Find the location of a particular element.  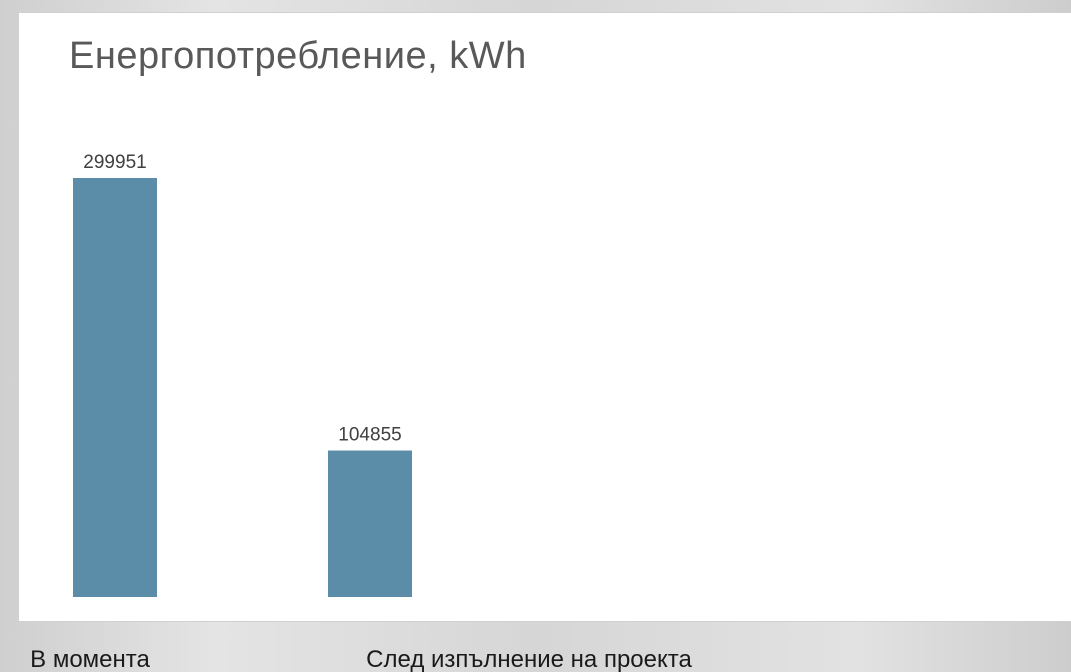

category-label-after-project: След изпълнение на проекта is located at coordinates (529, 659).